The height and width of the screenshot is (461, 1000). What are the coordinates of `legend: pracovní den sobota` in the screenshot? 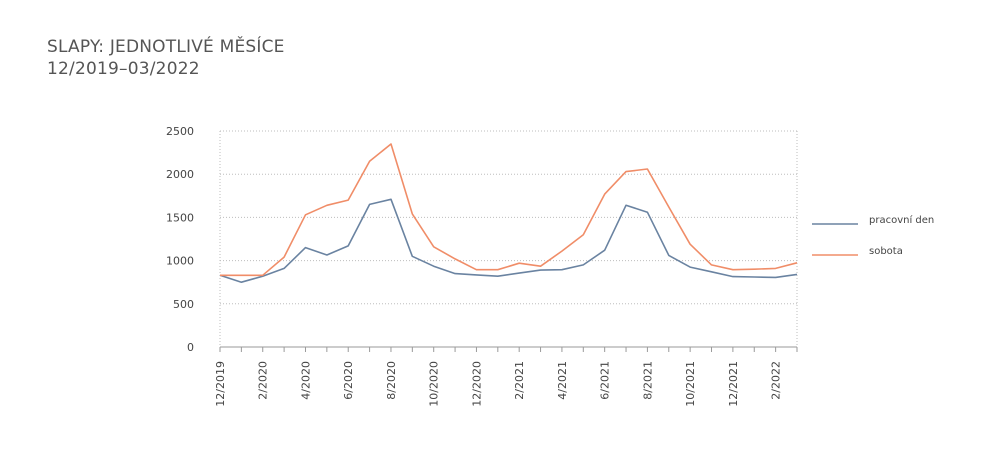 It's located at (873, 235).